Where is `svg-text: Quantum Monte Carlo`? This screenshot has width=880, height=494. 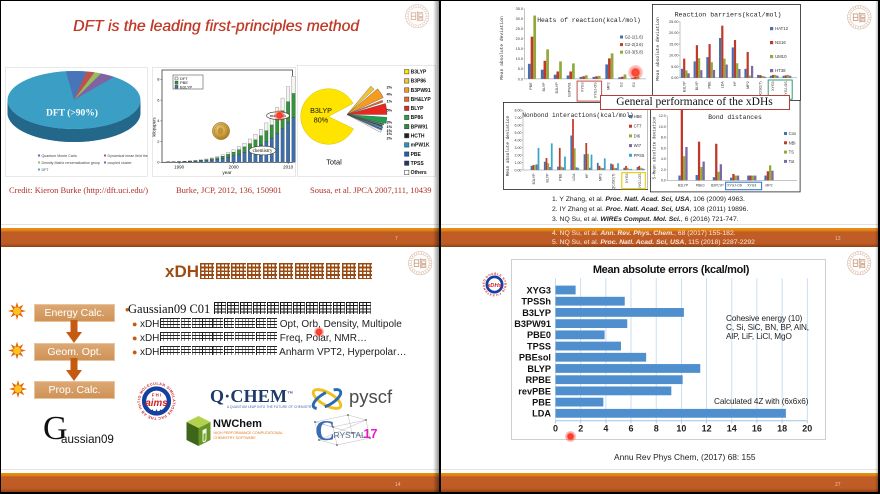
svg-text: Quantum Monte Carlo is located at coordinates (59, 156).